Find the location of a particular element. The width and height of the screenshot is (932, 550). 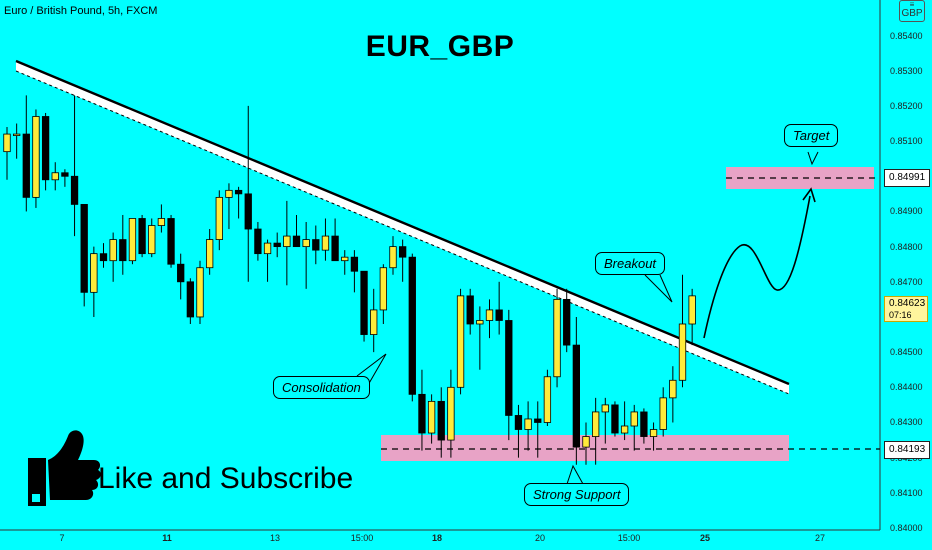

projection-path is located at coordinates (757, 267).